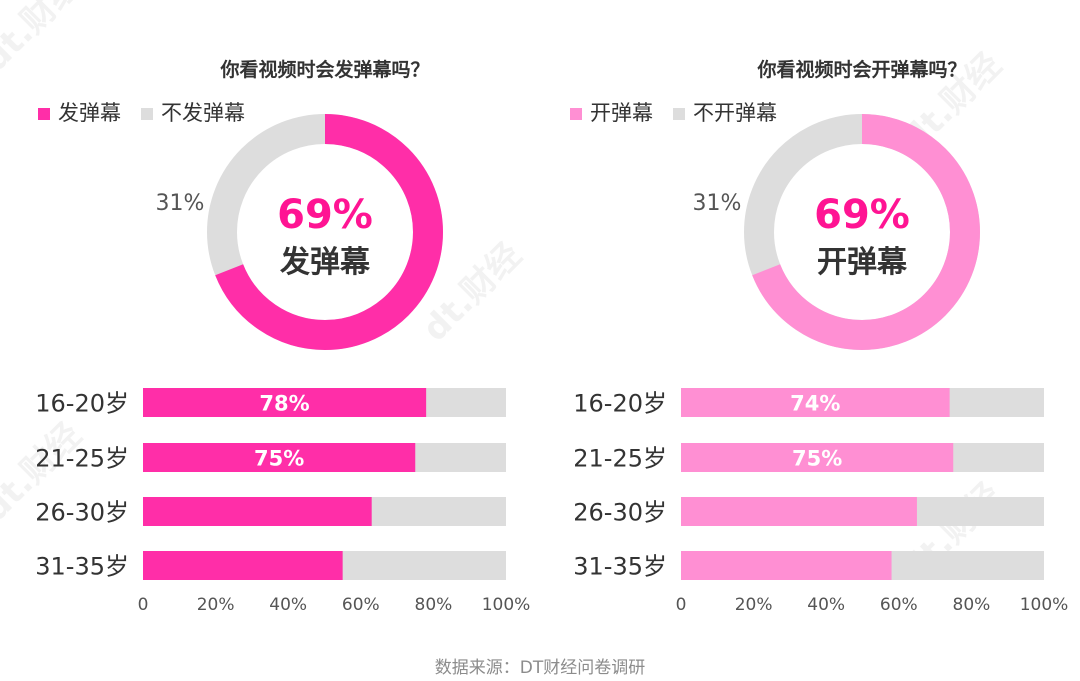 This screenshot has width=1080, height=681. I want to click on legend-label: 发弹幕, so click(89, 113).